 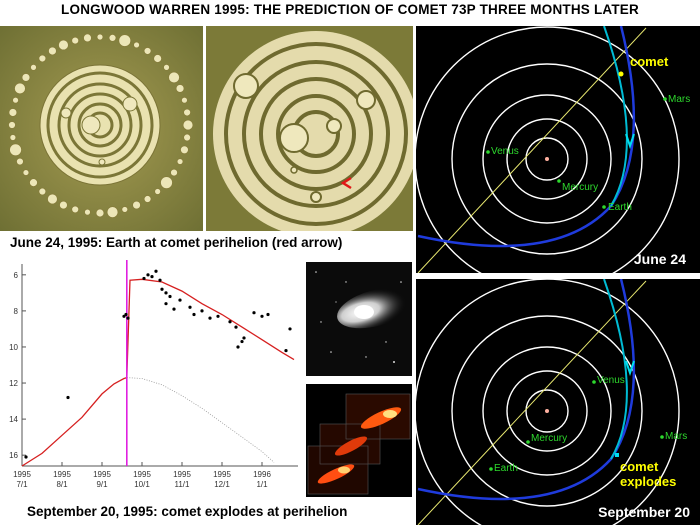 I want to click on y-tick-label: 14, so click(x=13, y=419).